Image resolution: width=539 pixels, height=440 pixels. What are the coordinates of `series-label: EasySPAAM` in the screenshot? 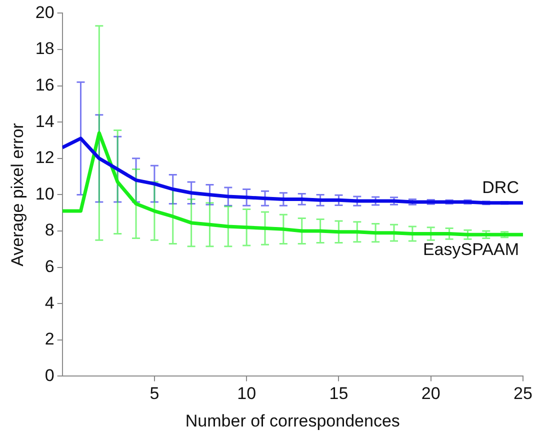 It's located at (470, 249).